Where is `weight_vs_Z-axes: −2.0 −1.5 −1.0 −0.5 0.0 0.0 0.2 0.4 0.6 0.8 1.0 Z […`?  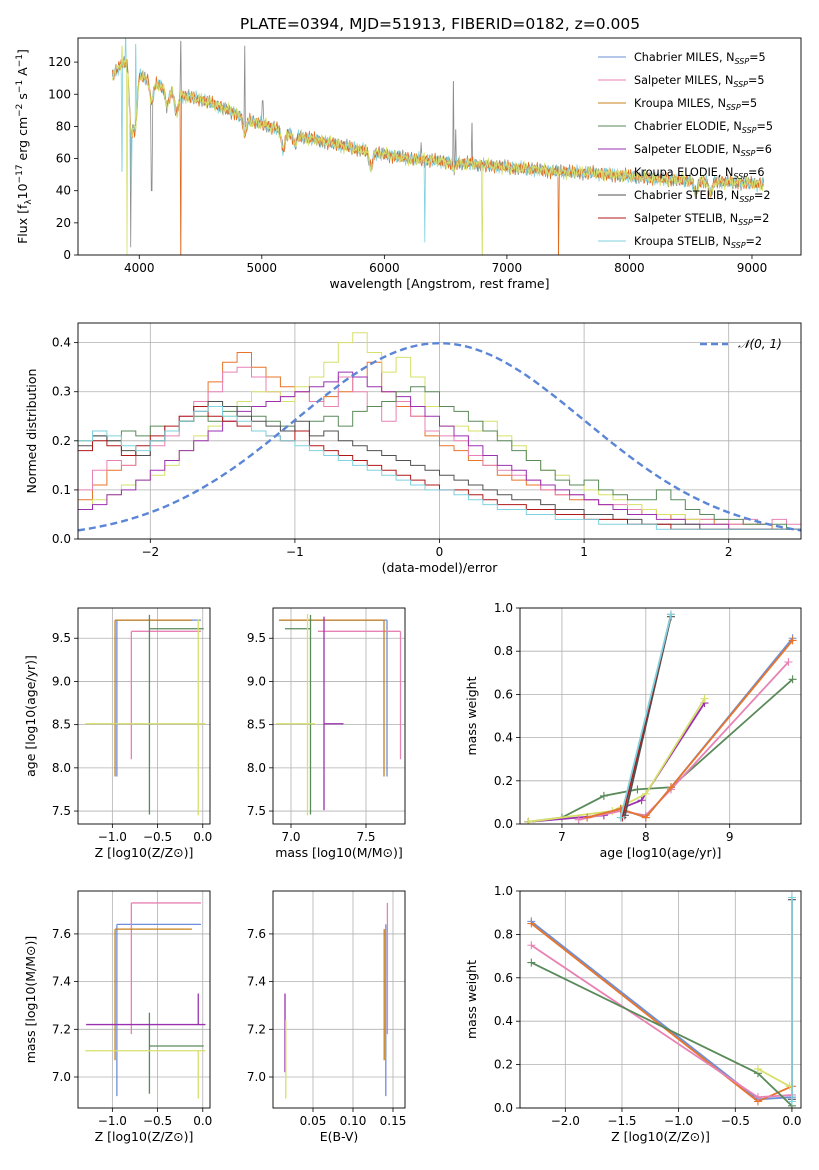
weight_vs_Z-axes: −2.0 −1.5 −1.0 −0.5 0.0 0.0 0.2 0.4 0.6 0.8 1.0 Z [… is located at coordinates (632, 1014).